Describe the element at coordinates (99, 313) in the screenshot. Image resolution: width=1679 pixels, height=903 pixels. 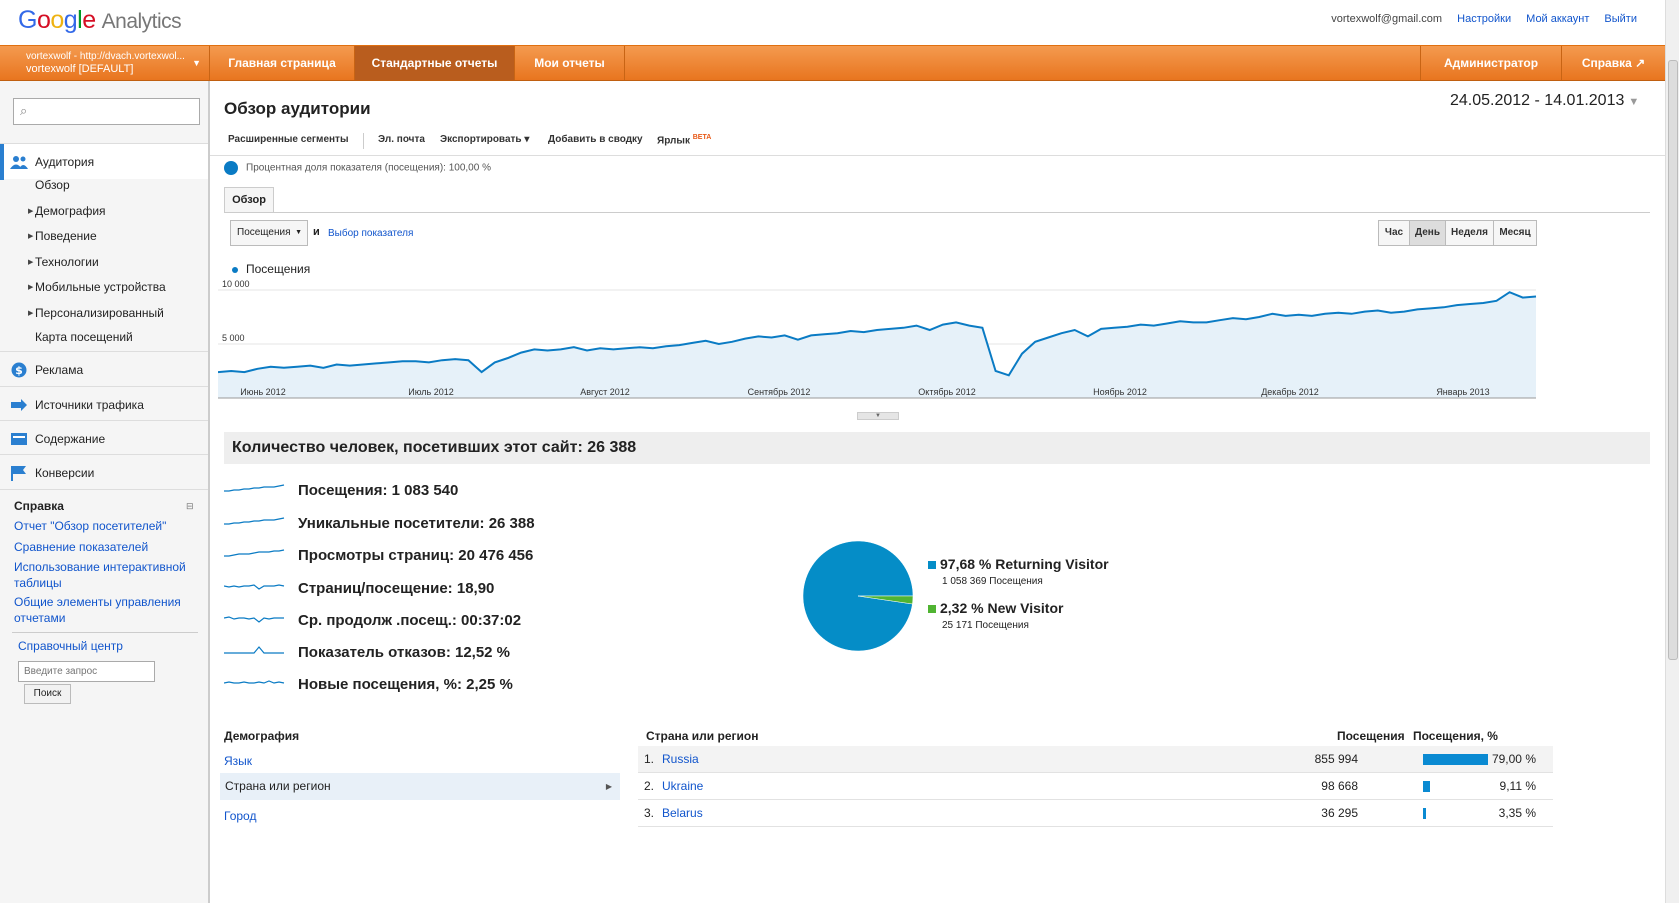
I see `sidebar-sub-label: Персонализированный` at that location.